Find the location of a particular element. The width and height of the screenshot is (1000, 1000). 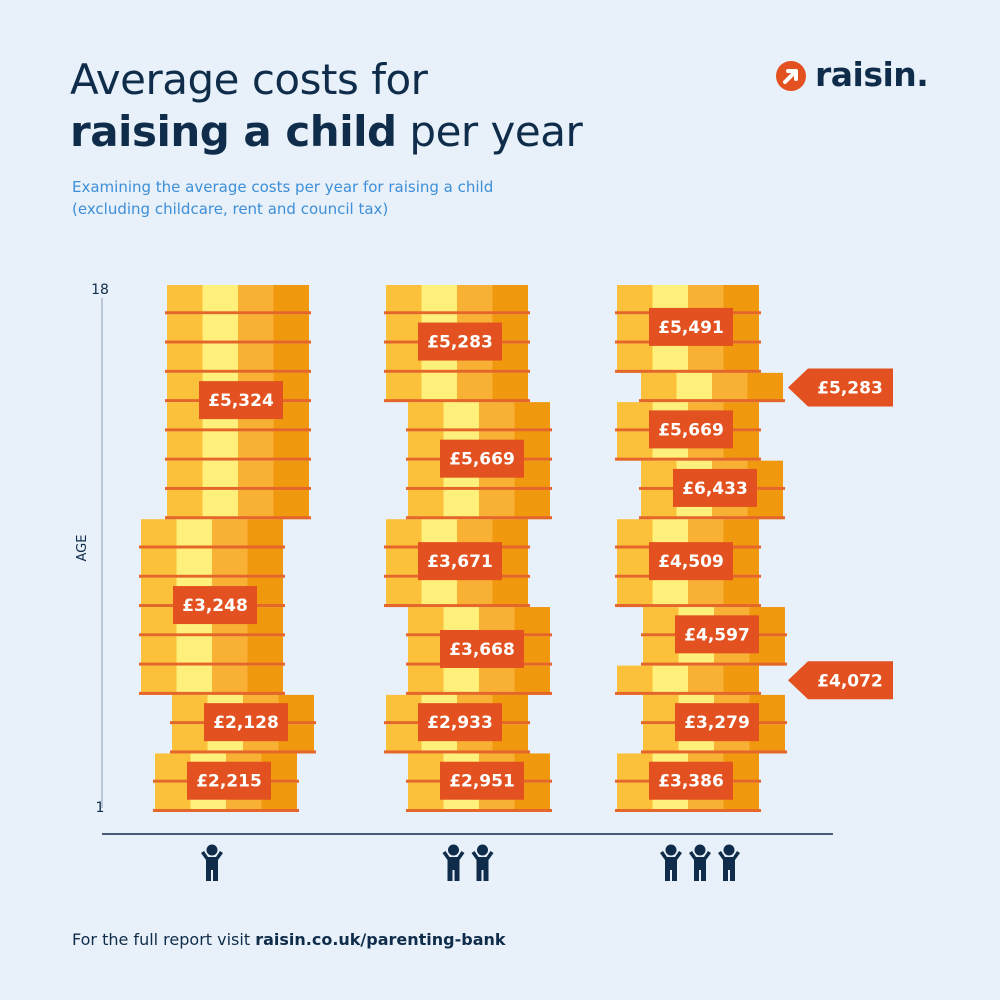

value-label: £6,433 is located at coordinates (715, 489).